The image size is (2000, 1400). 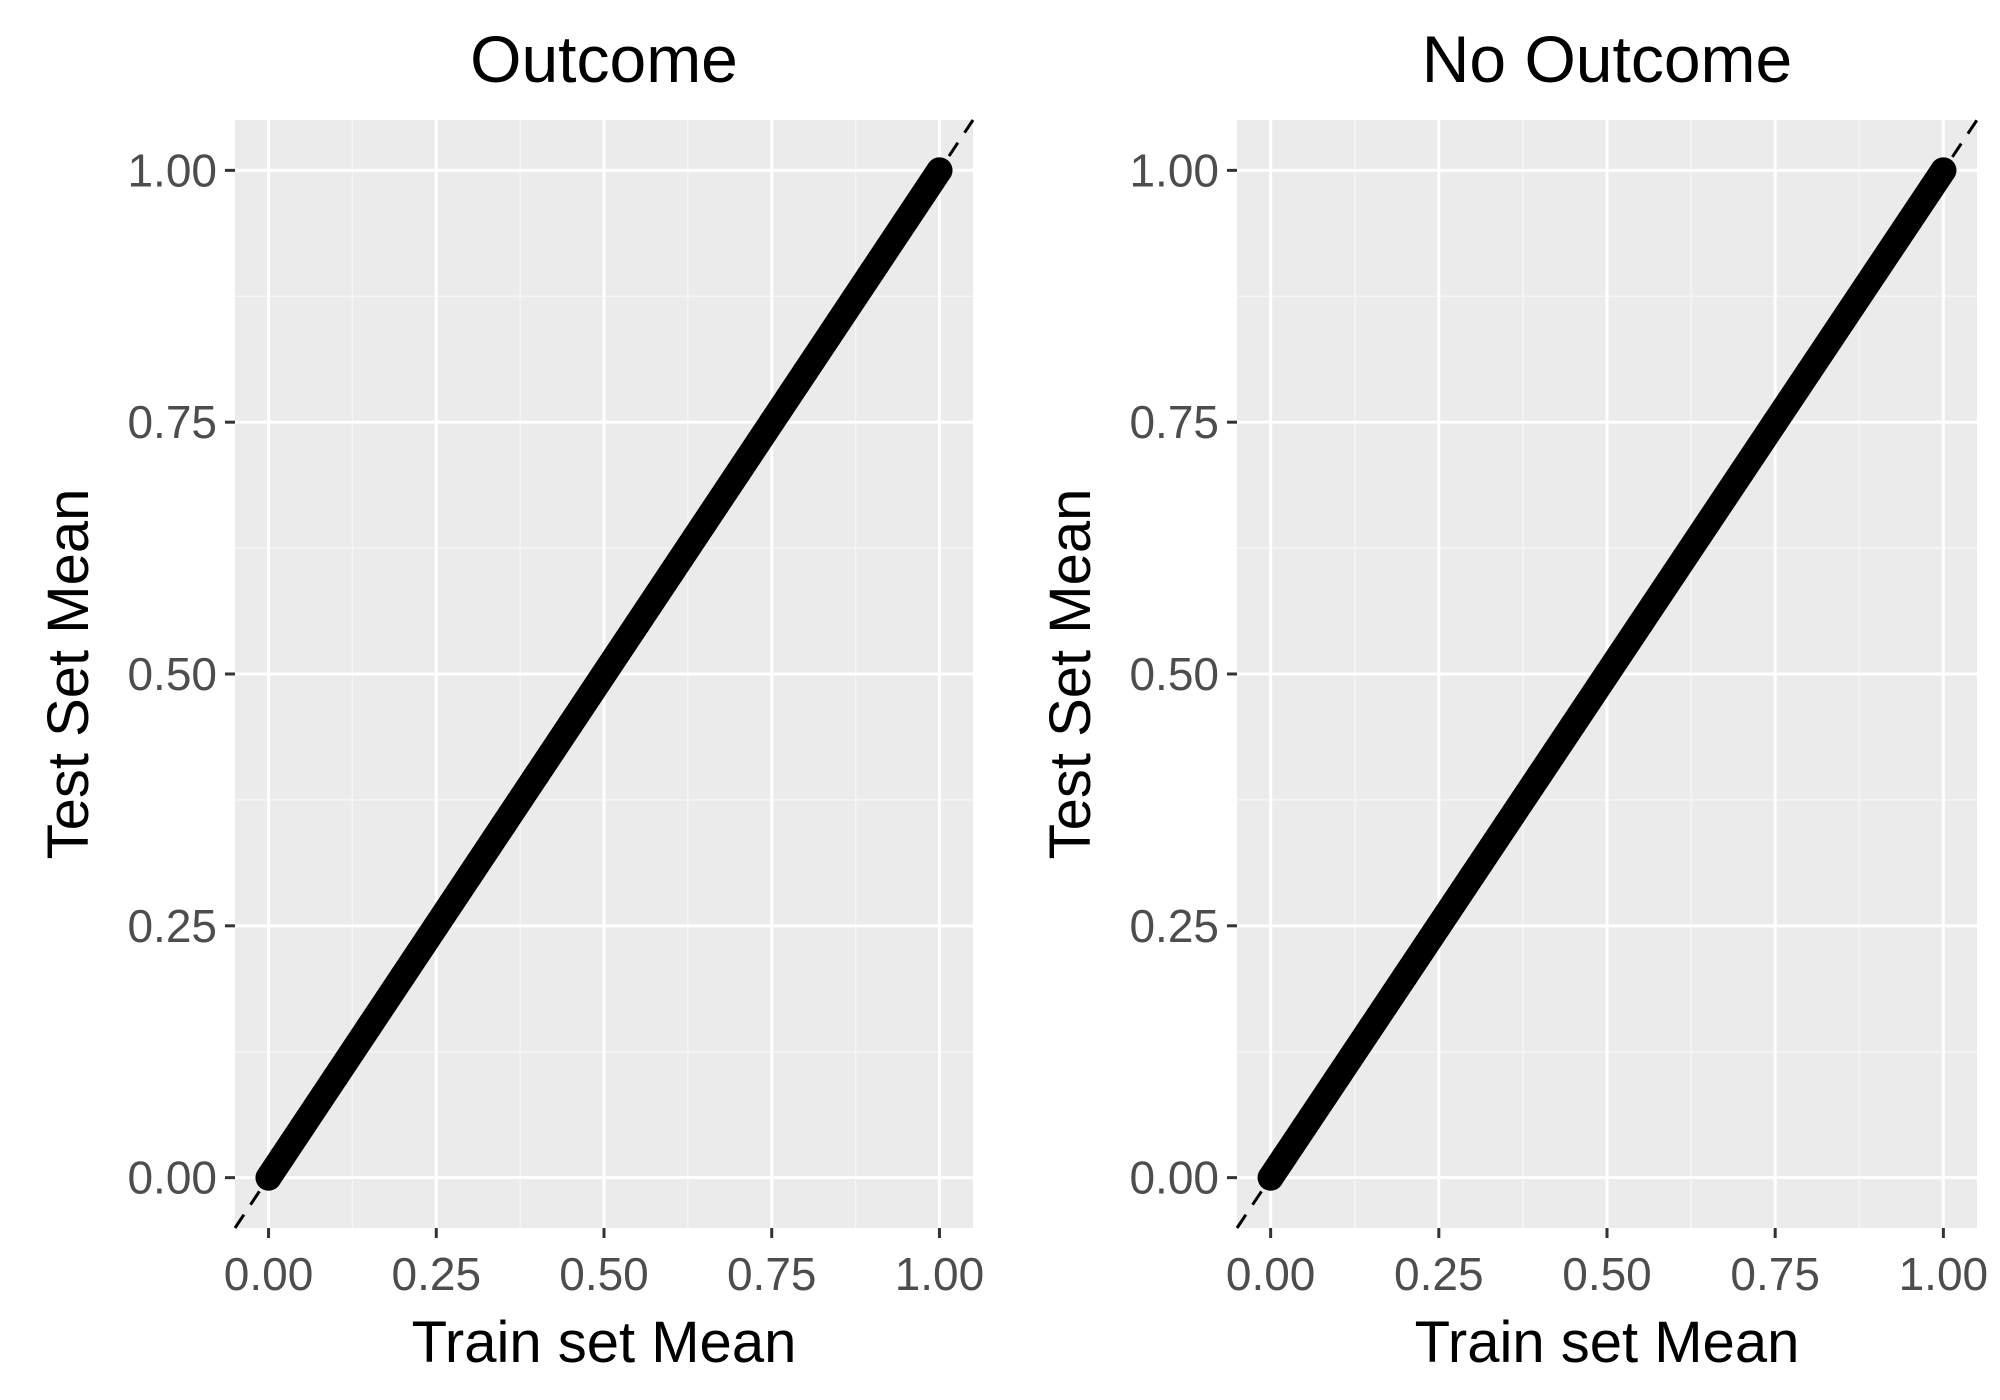 I want to click on panel-title: No Outcome, so click(x=1607, y=59).